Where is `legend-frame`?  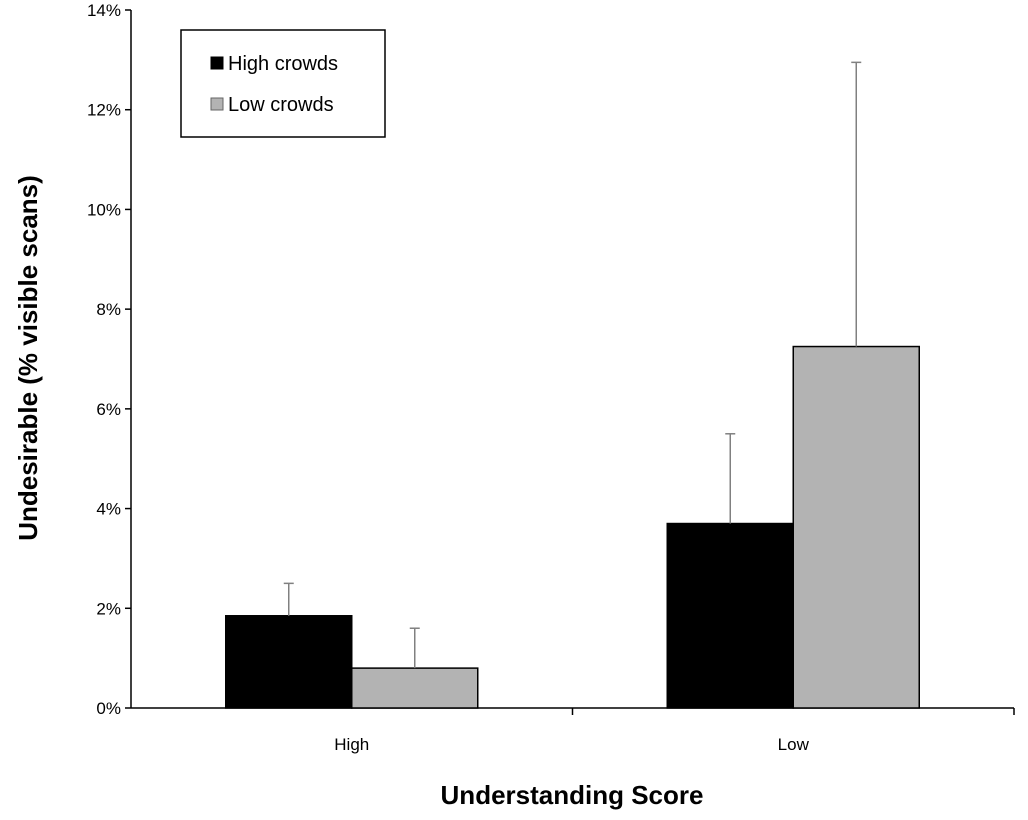
legend-frame is located at coordinates (283, 83).